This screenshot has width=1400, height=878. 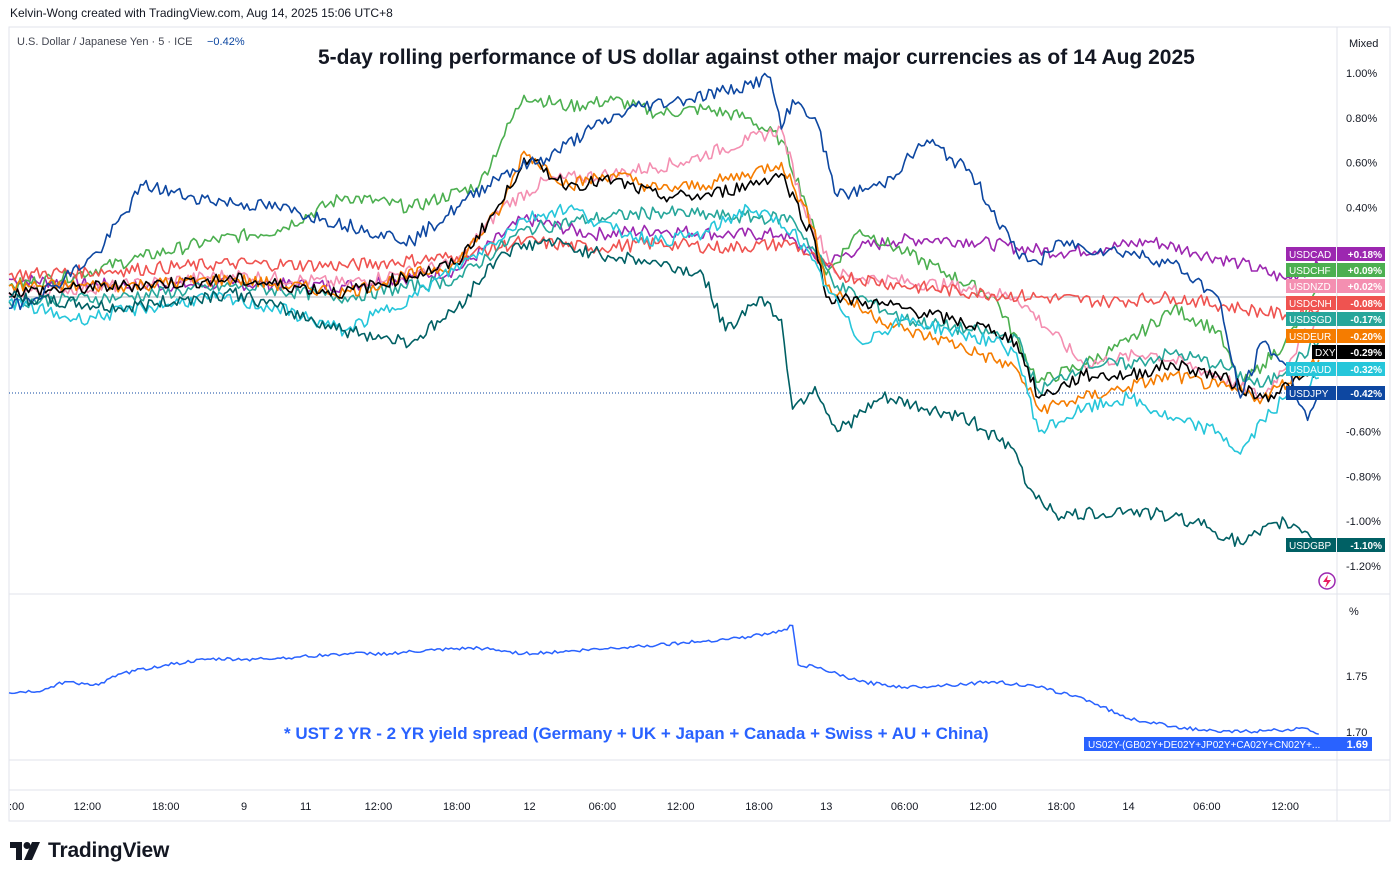 I want to click on tag-series-value: -0.42%, so click(x=1366, y=394).